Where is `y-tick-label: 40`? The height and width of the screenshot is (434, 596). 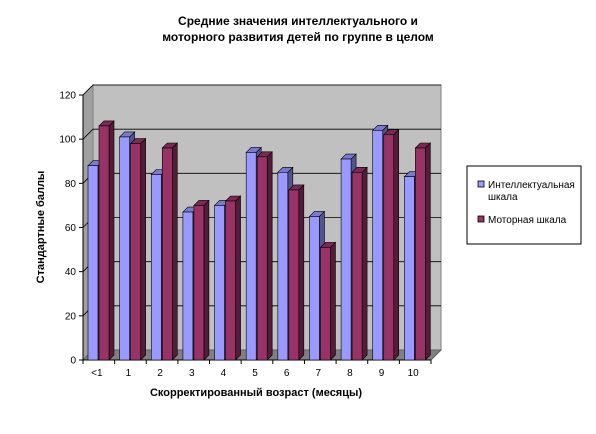 y-tick-label: 40 is located at coordinates (71, 272).